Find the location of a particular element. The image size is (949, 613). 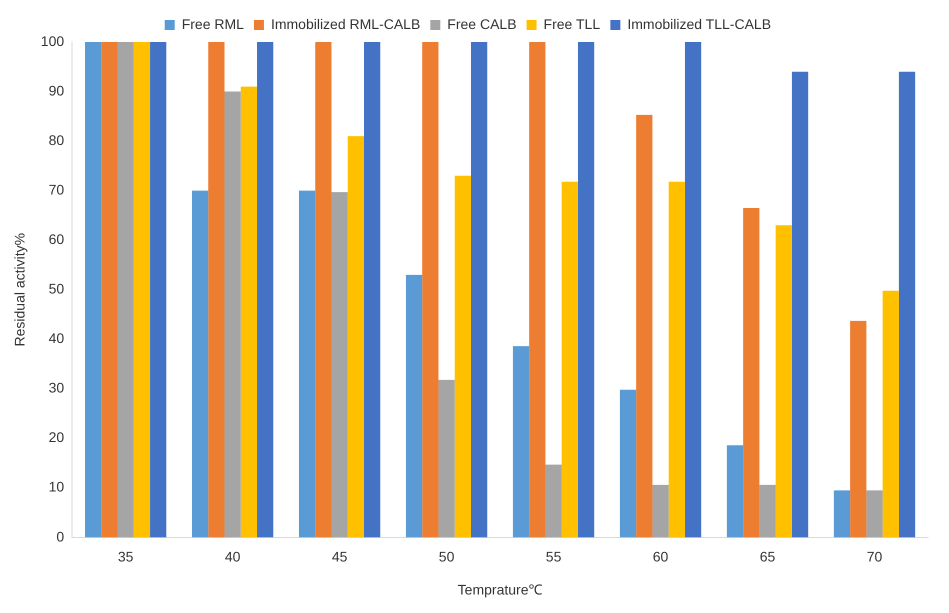

x-tick-label: 35 is located at coordinates (126, 556).